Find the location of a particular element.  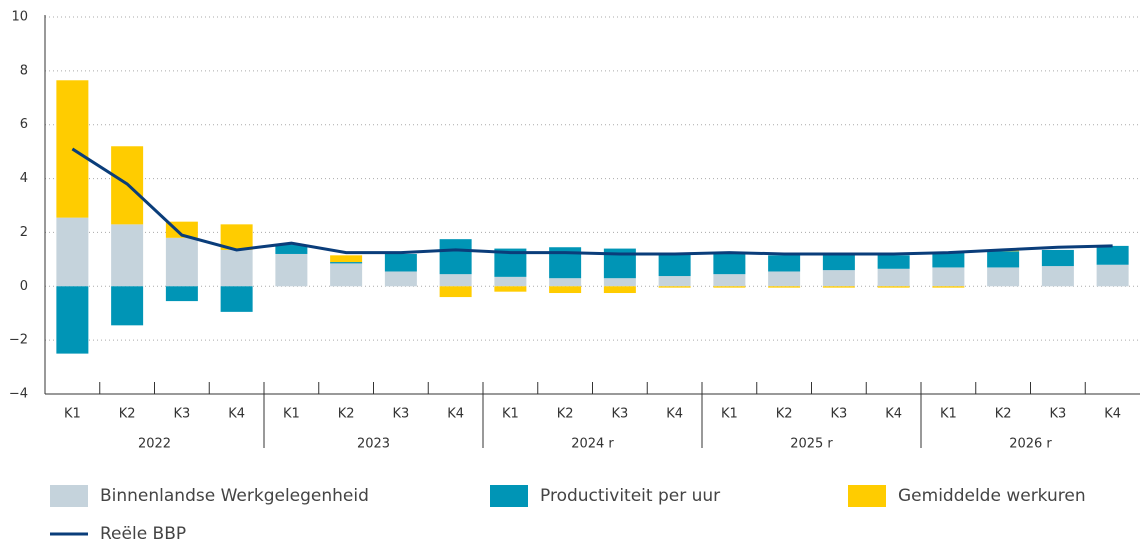

y-tick-label: 6 is located at coordinates (24, 124).